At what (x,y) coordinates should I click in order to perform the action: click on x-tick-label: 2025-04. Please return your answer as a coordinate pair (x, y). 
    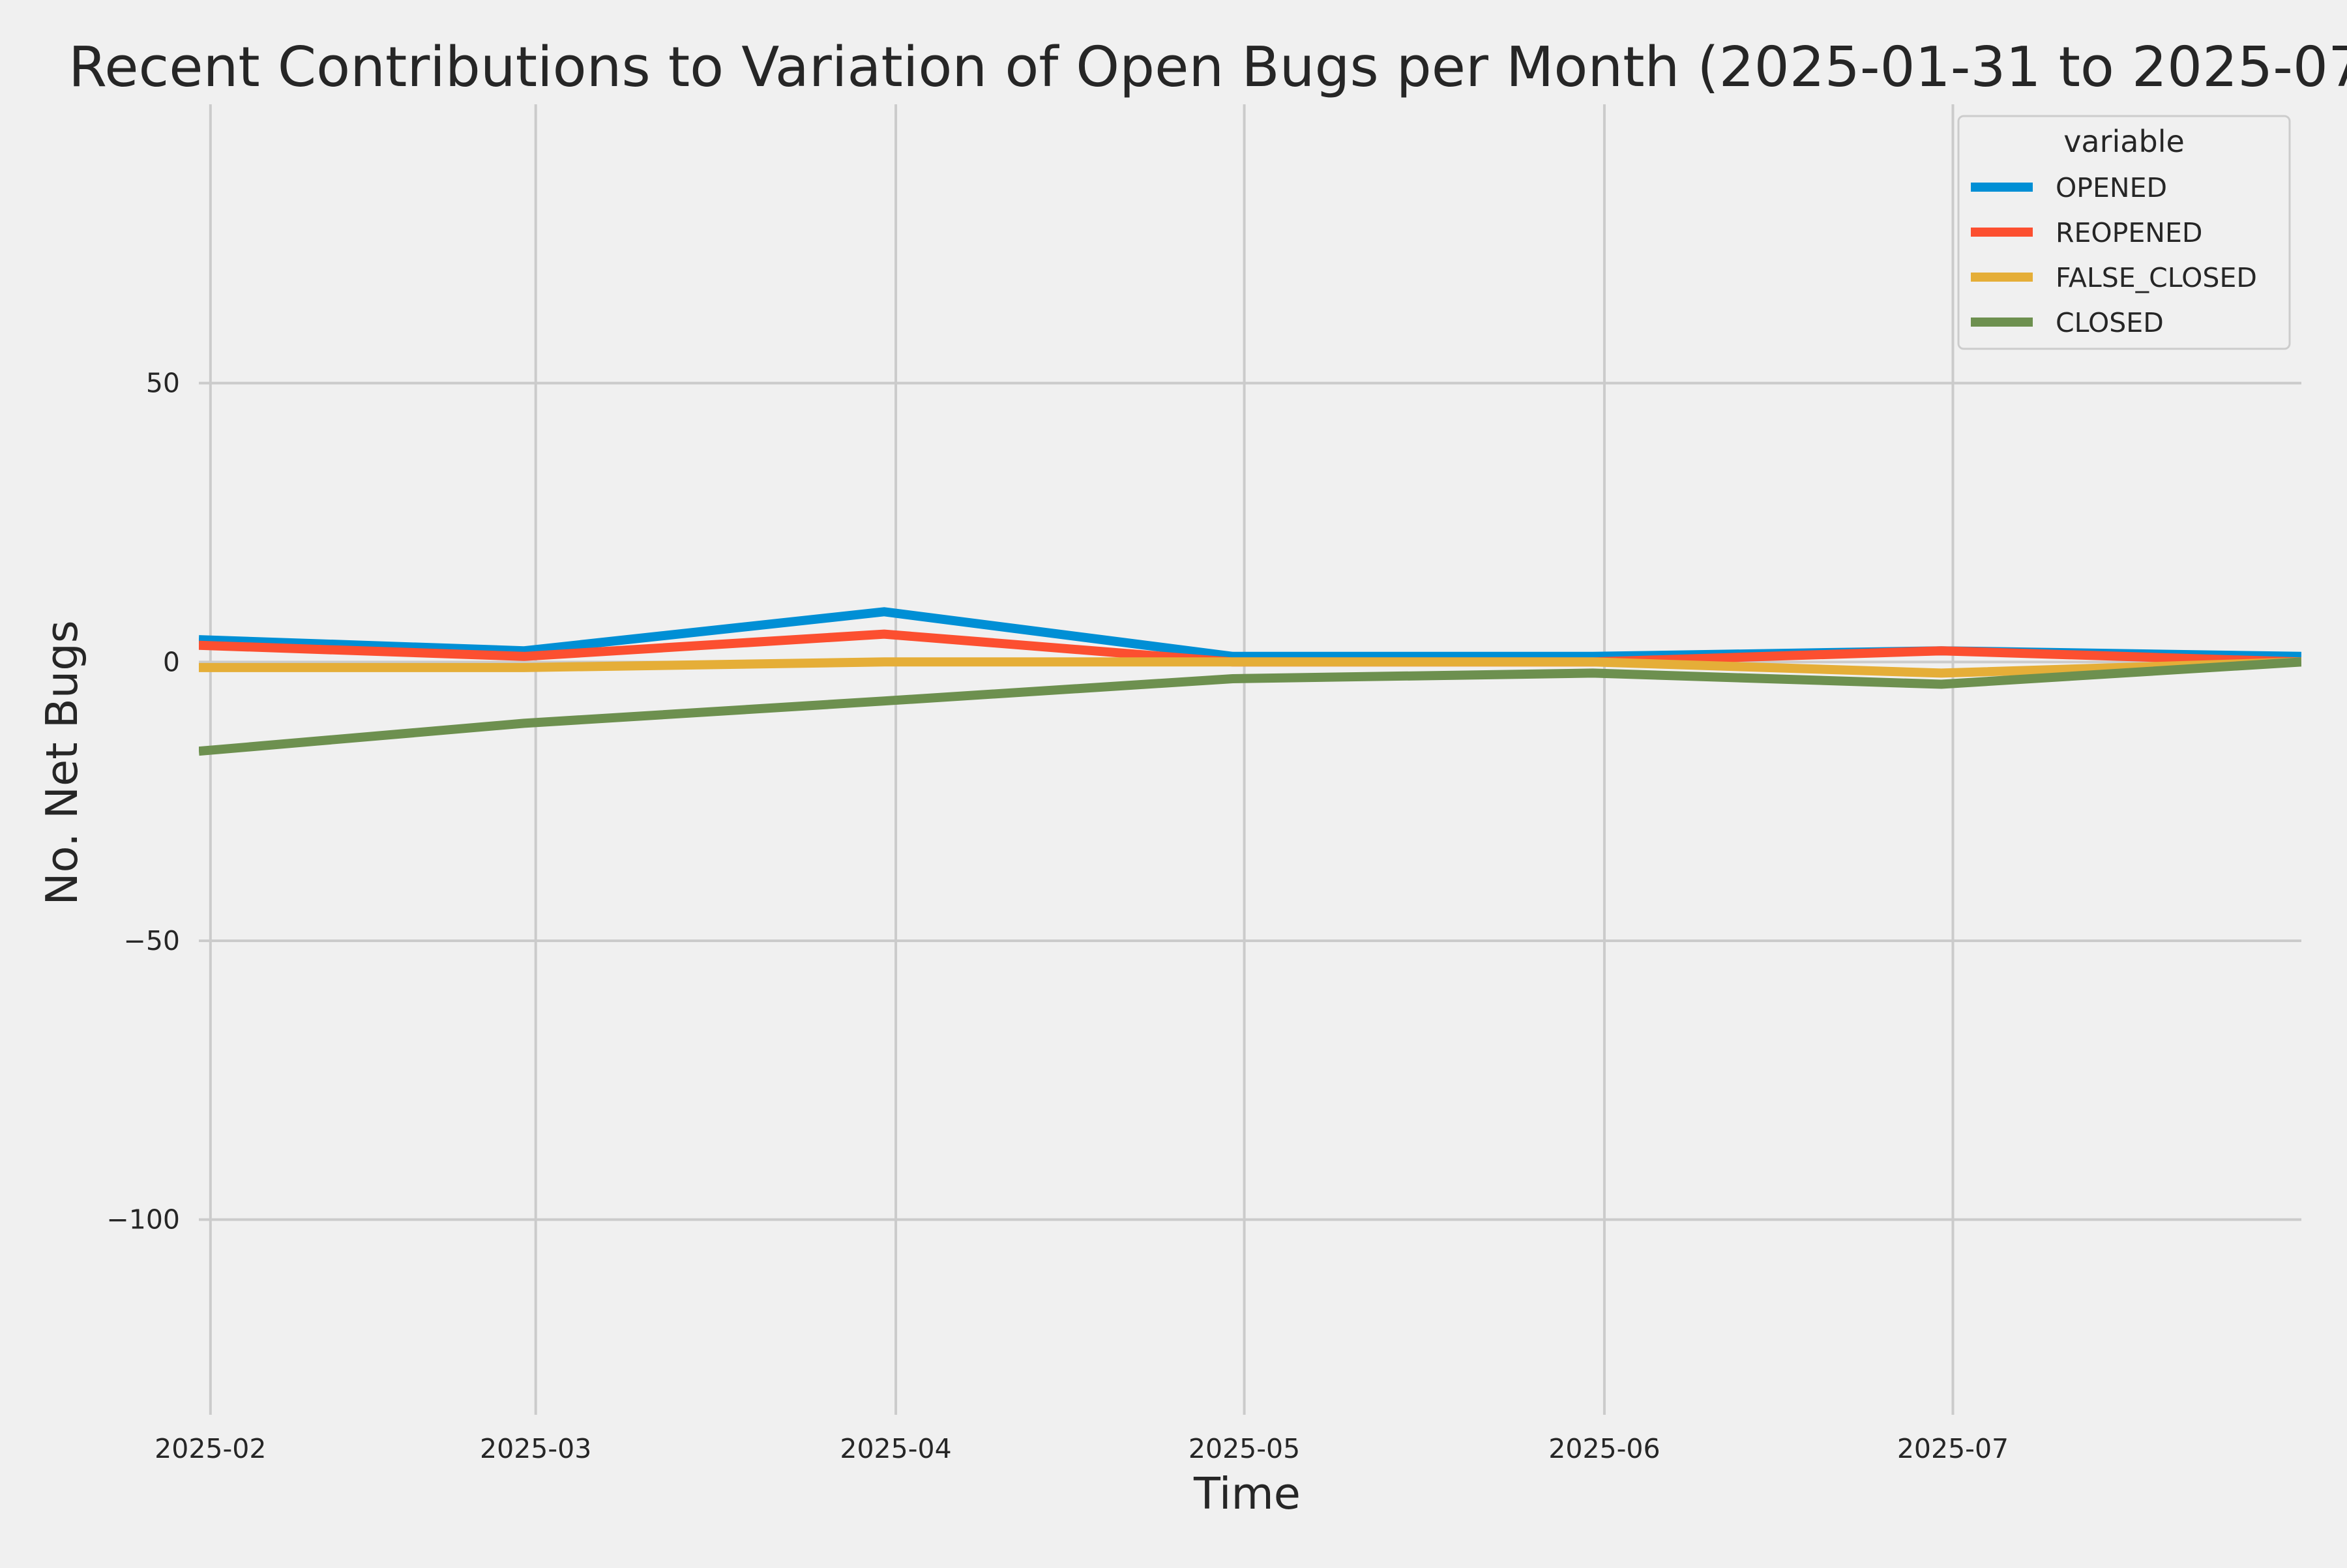
    Looking at the image, I should click on (895, 1449).